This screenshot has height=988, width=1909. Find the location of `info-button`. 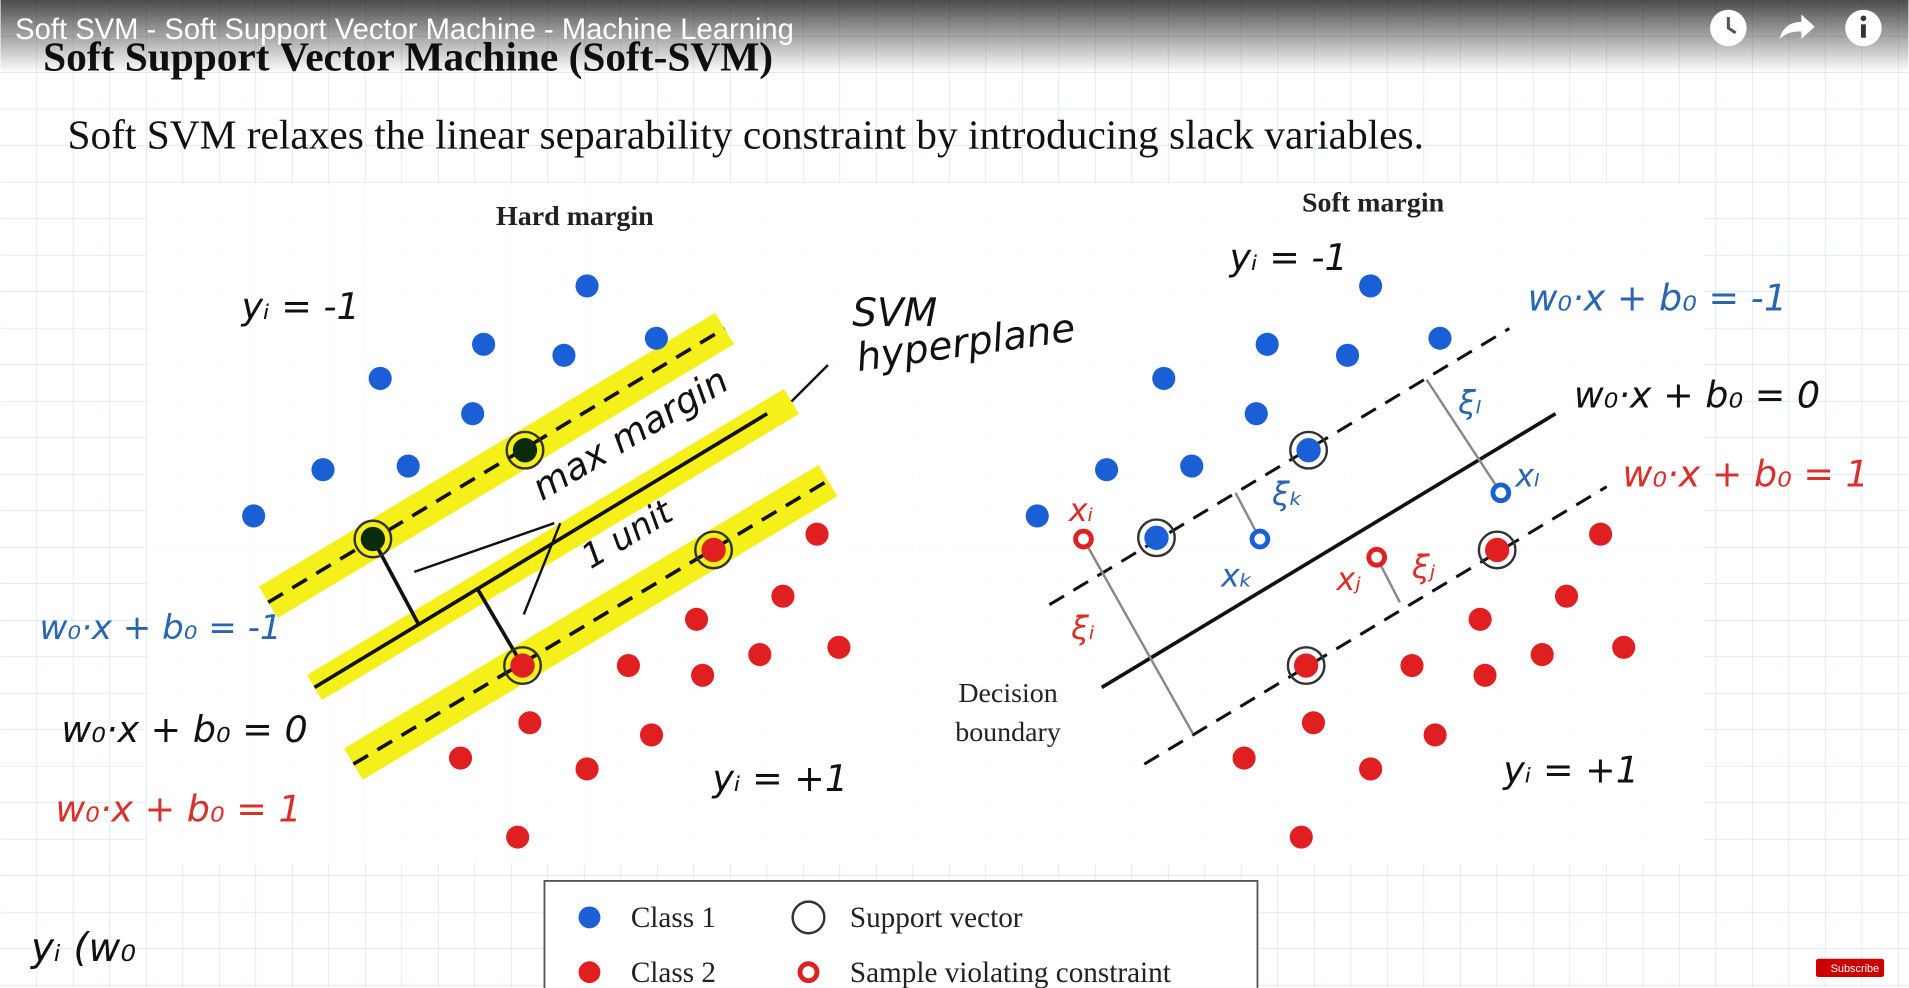

info-button is located at coordinates (1863, 28).